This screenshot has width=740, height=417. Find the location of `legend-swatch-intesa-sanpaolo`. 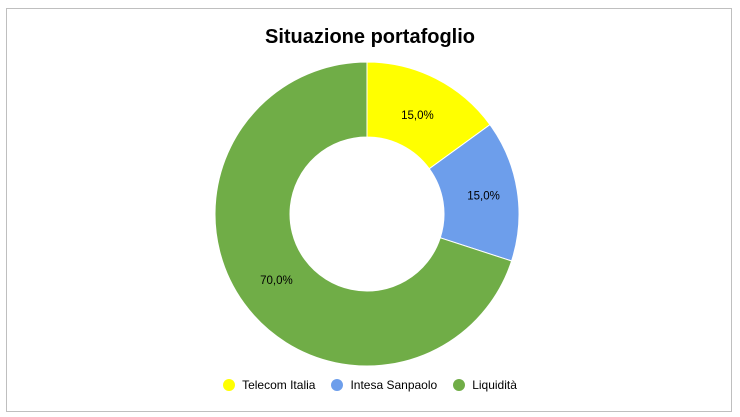

legend-swatch-intesa-sanpaolo is located at coordinates (337, 385).